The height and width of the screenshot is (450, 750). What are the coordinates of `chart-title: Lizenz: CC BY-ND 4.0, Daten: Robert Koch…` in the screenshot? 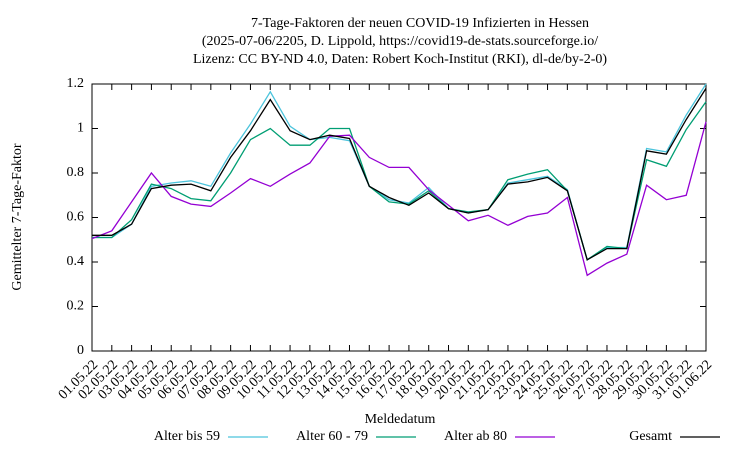 It's located at (400, 59).